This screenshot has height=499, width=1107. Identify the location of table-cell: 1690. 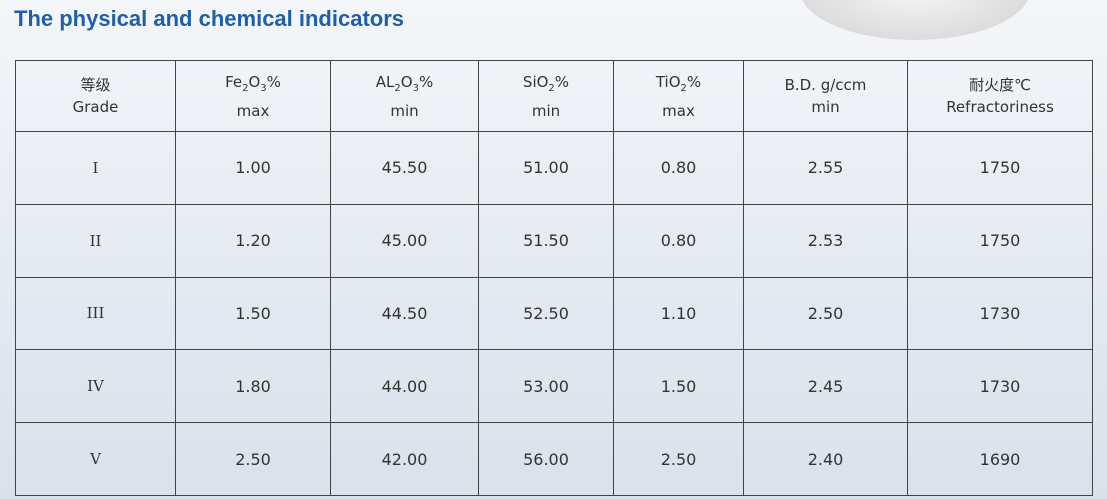
(1000, 459).